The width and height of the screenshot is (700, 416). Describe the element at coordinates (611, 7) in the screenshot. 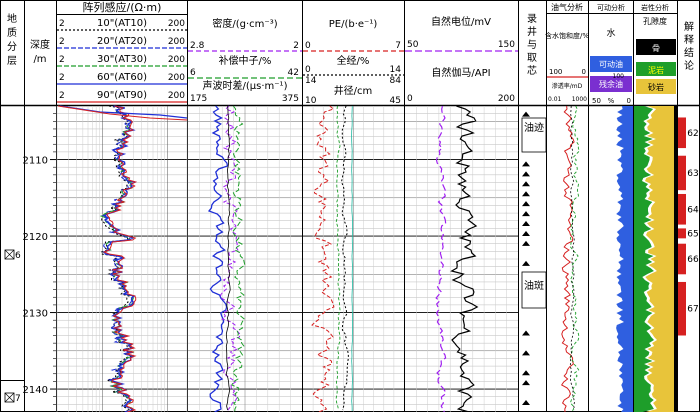

I see `movable-title: 可动分析` at that location.